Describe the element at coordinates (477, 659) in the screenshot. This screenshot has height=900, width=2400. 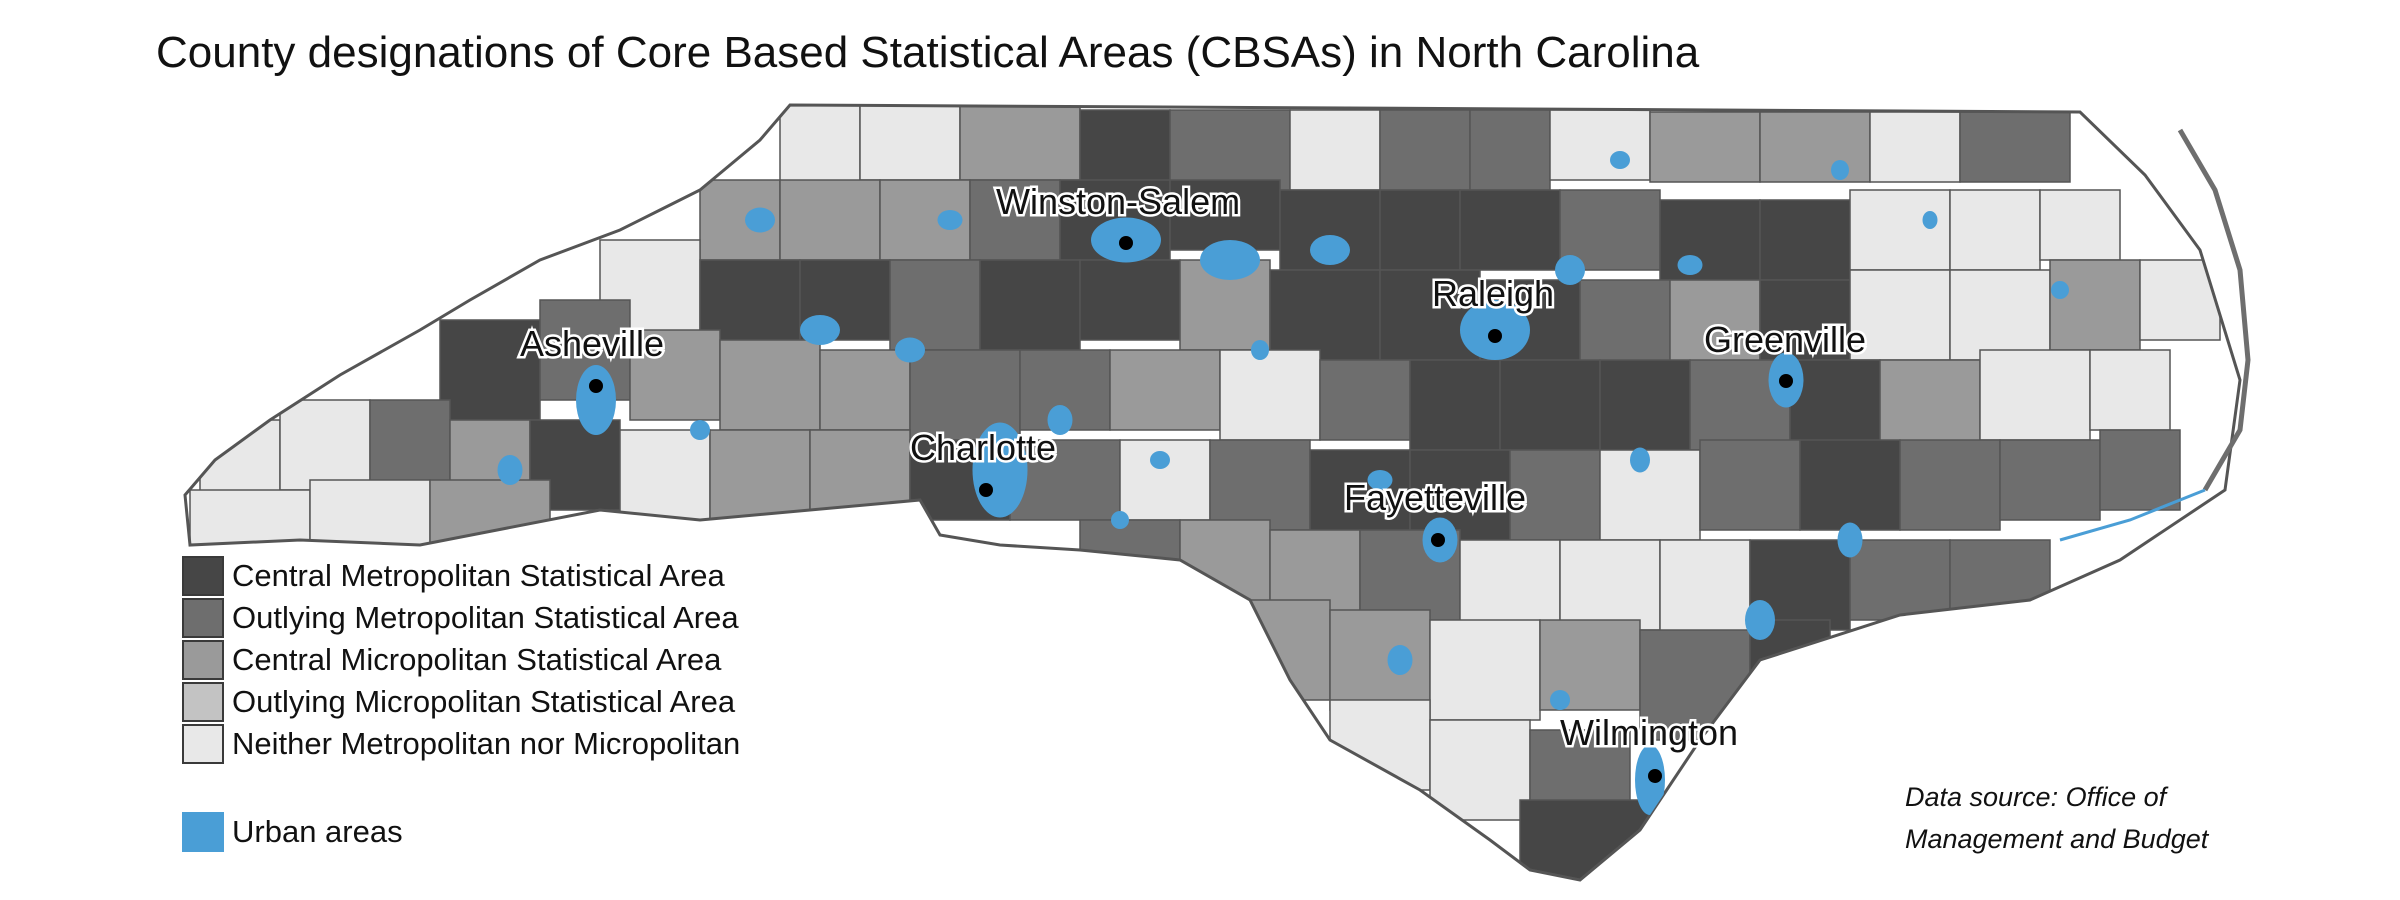
I see `legend-label: Central Micropolitan Statistical Area` at that location.